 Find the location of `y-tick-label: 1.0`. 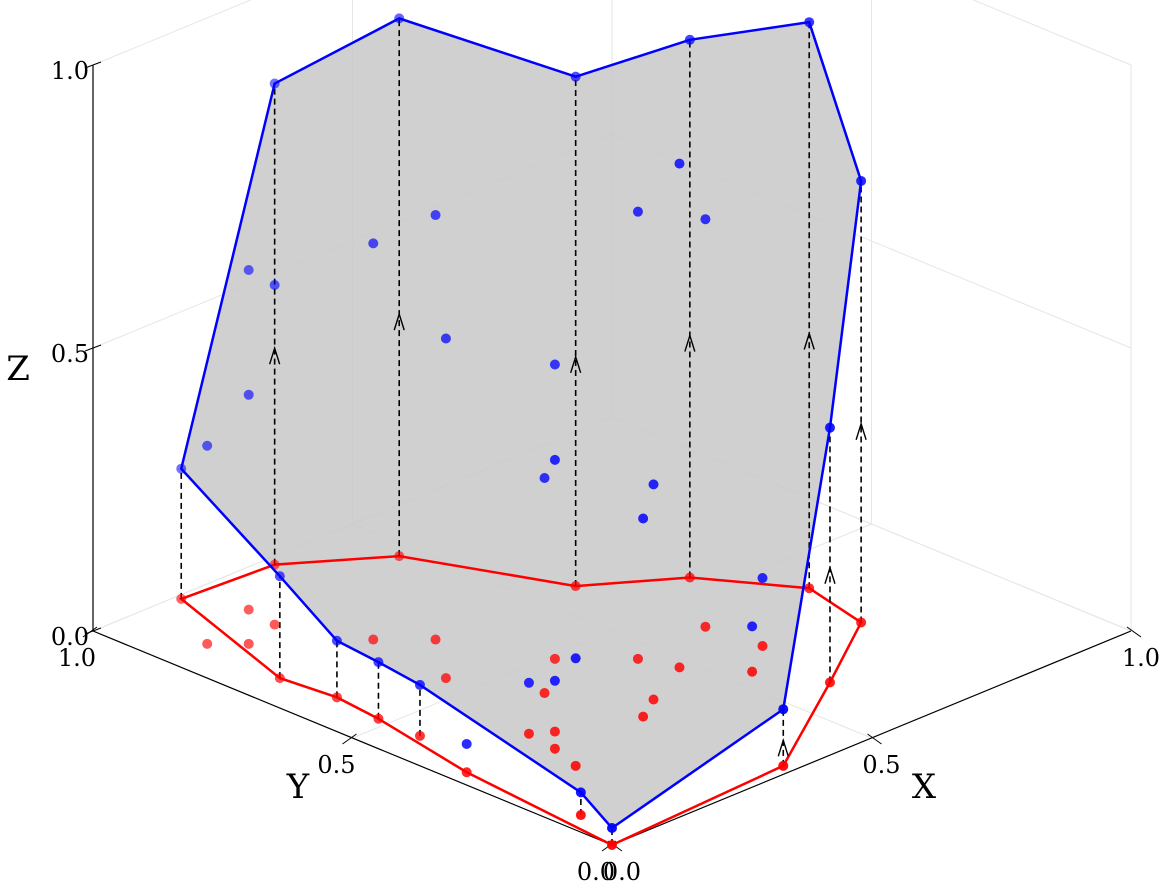

y-tick-label: 1.0 is located at coordinates (77, 658).